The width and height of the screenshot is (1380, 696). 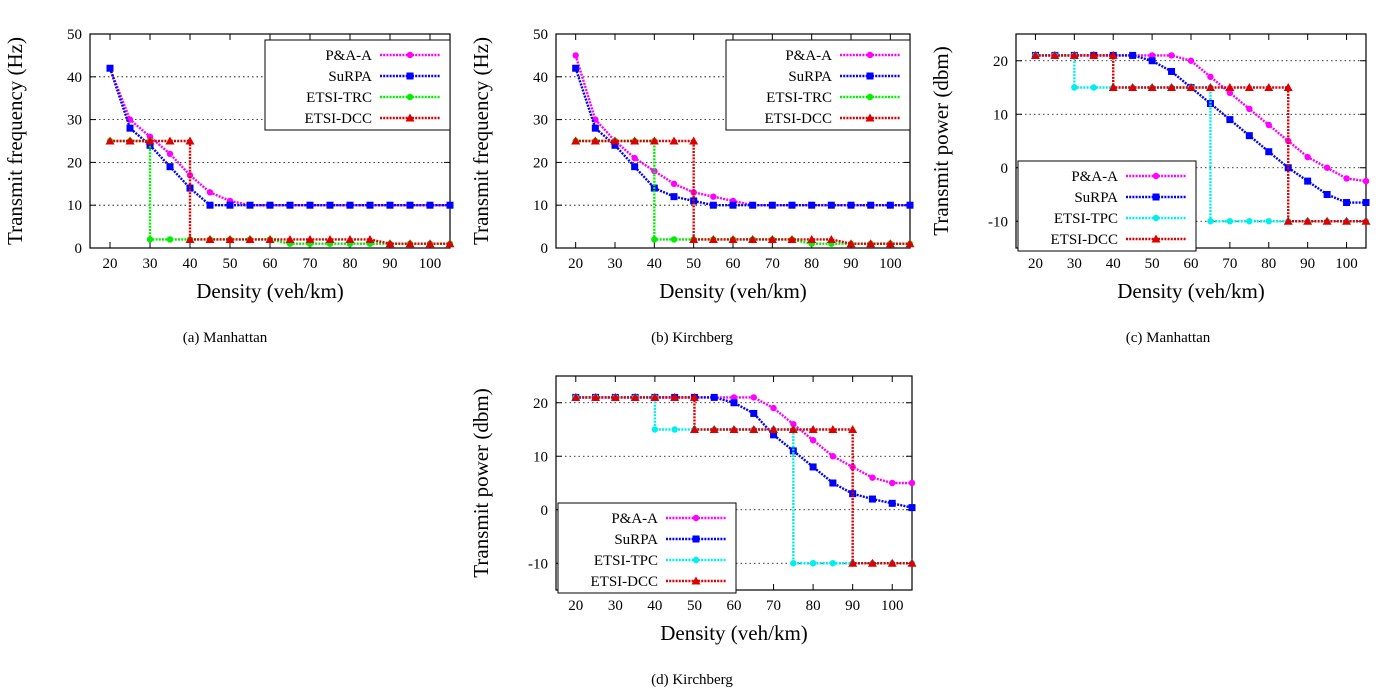 I want to click on y-tick-label: -10, so click(x=538, y=564).